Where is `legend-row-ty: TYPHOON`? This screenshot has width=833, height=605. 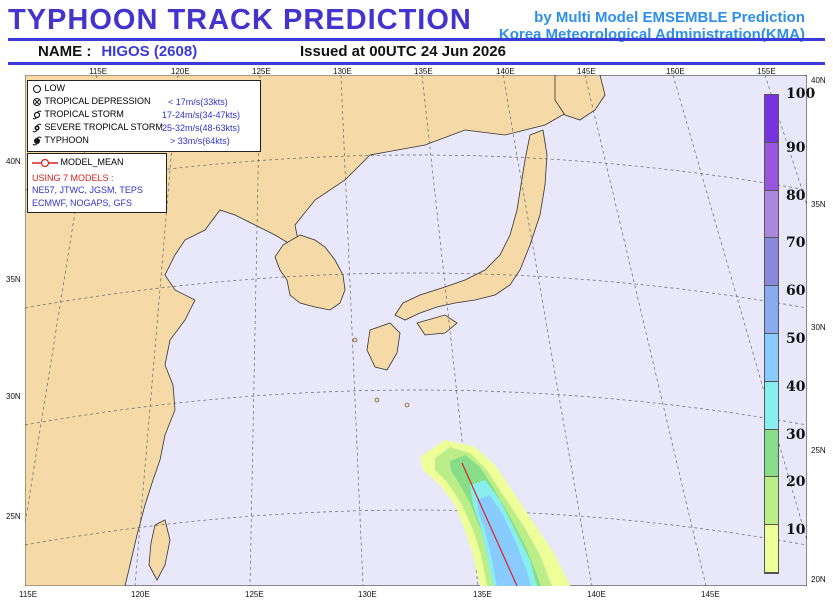 legend-row-ty: TYPHOON is located at coordinates (60, 140).